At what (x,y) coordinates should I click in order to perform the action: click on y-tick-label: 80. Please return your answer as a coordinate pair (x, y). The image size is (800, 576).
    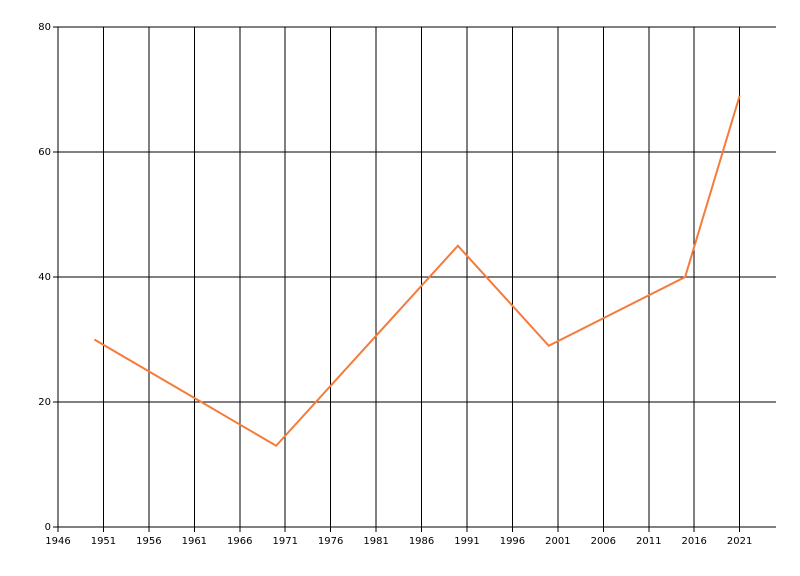
    Looking at the image, I should click on (44, 27).